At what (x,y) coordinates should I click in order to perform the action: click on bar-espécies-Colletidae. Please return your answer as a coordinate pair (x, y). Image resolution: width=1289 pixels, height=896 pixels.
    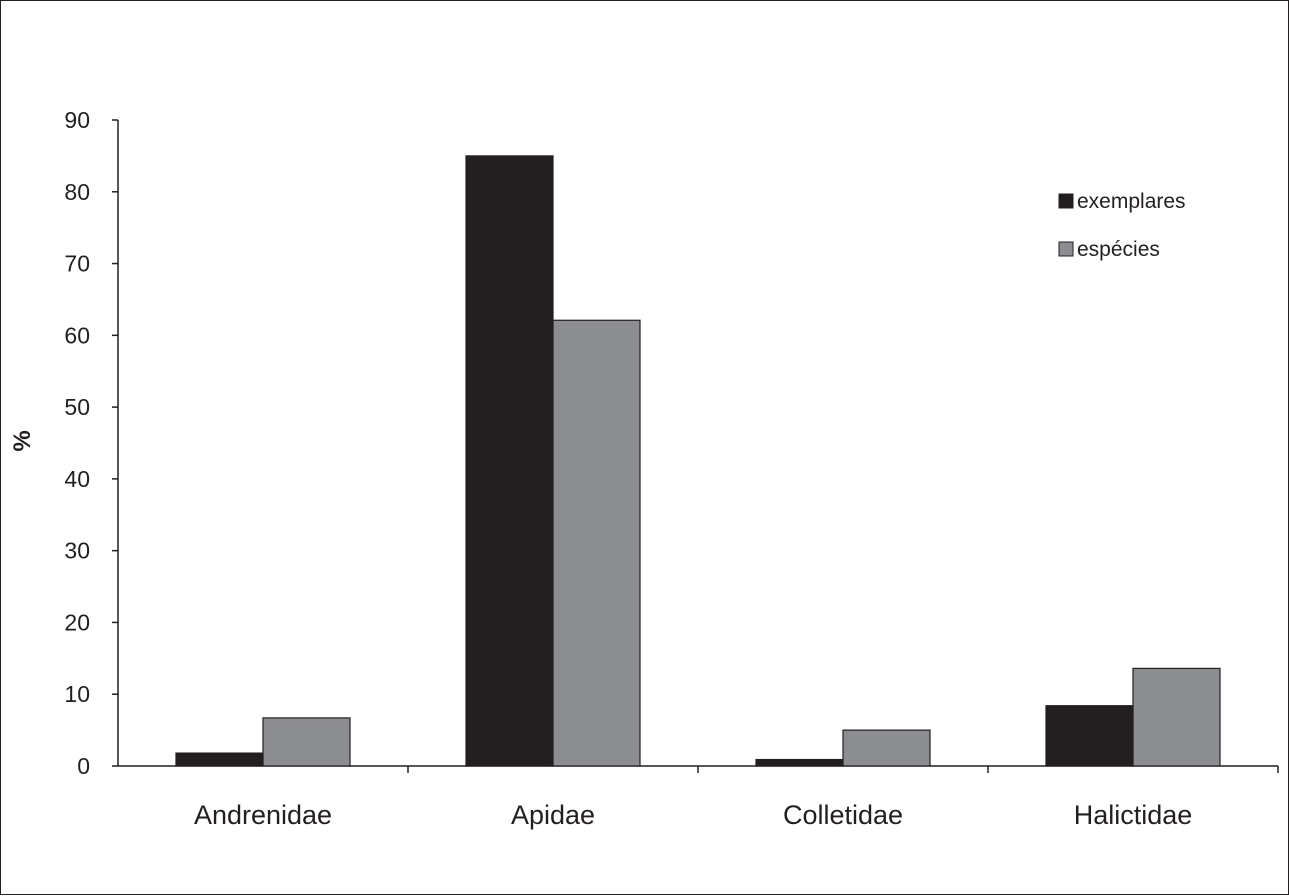
    Looking at the image, I should click on (886, 748).